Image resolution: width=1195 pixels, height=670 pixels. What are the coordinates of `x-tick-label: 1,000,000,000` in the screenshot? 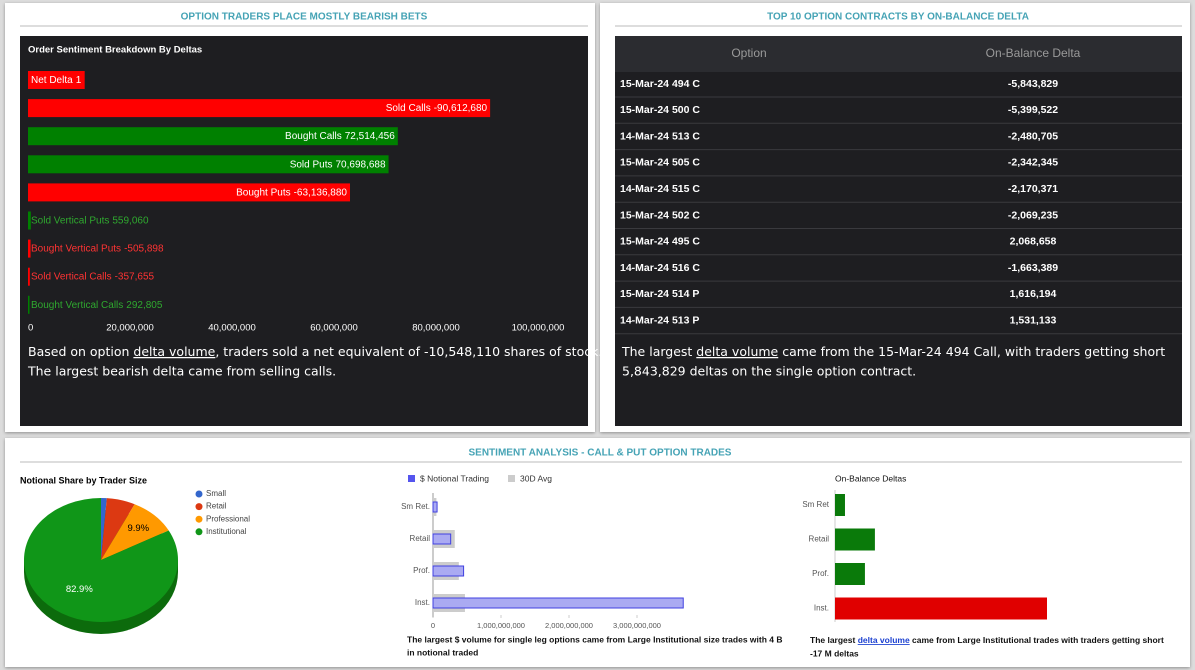 It's located at (501, 625).